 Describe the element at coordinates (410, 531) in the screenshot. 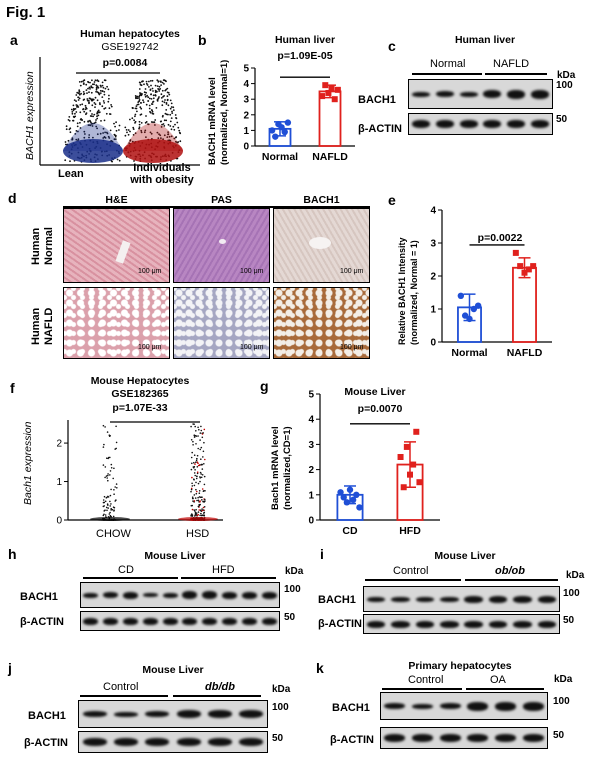

I see `category-label: HFD` at that location.